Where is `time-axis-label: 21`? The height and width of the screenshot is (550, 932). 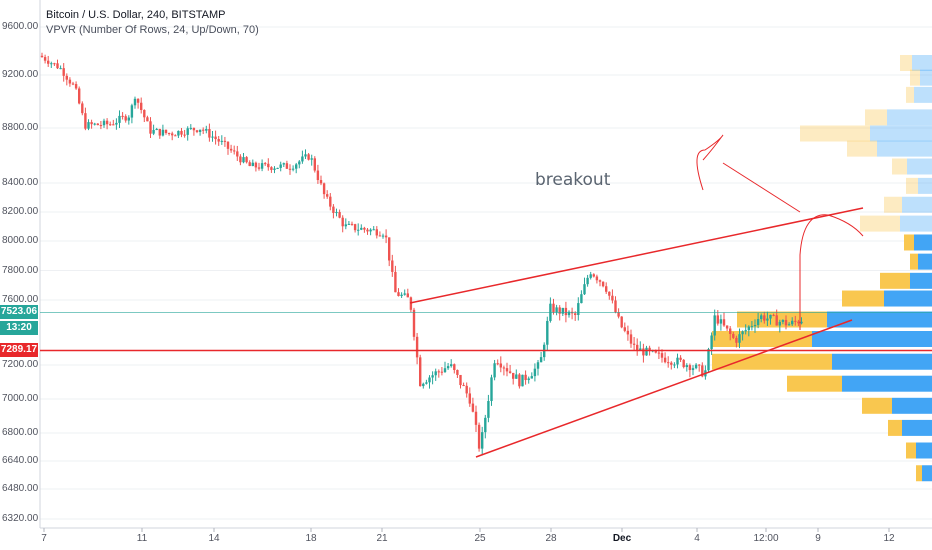
time-axis-label: 21 is located at coordinates (382, 538).